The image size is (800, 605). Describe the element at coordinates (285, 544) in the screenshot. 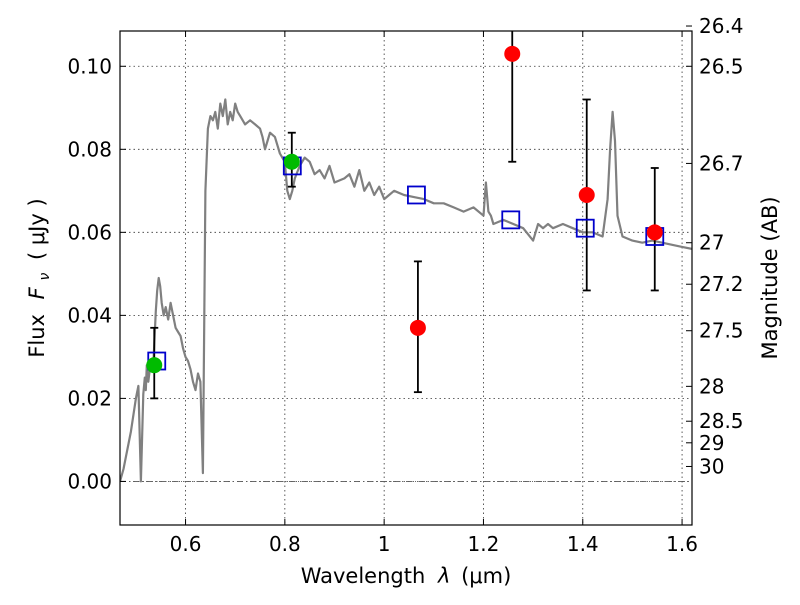

I see `x-tick-label: 0.8` at that location.